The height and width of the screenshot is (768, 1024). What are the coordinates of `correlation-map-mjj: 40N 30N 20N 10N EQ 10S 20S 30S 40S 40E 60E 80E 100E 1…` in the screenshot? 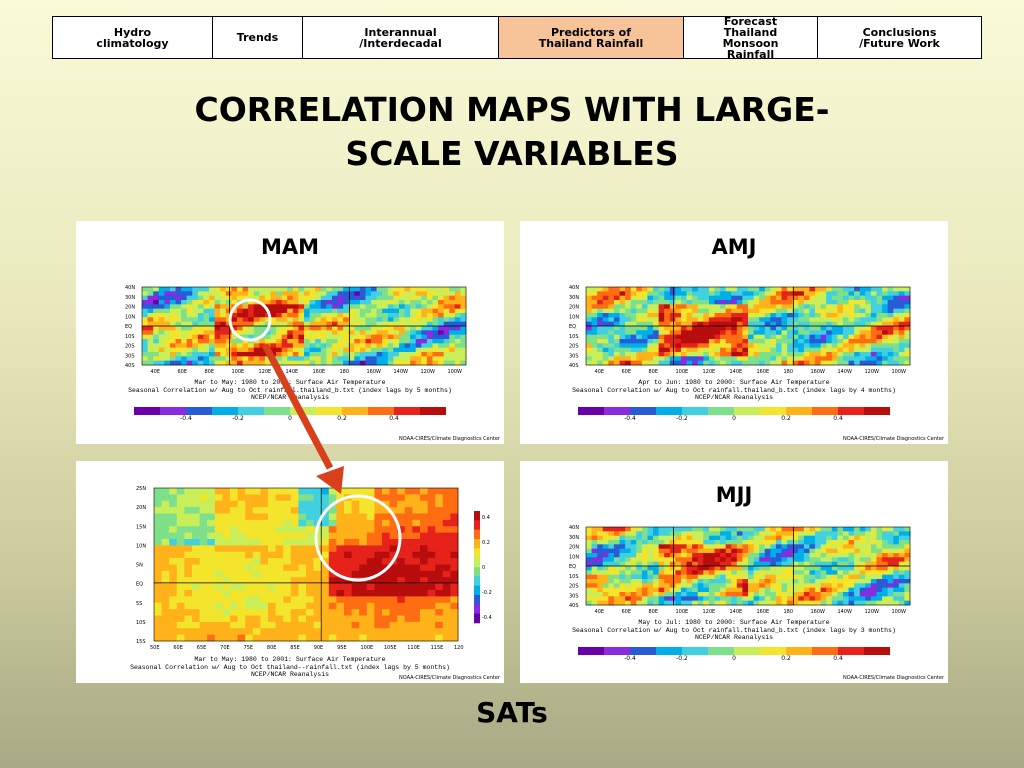 It's located at (740, 570).